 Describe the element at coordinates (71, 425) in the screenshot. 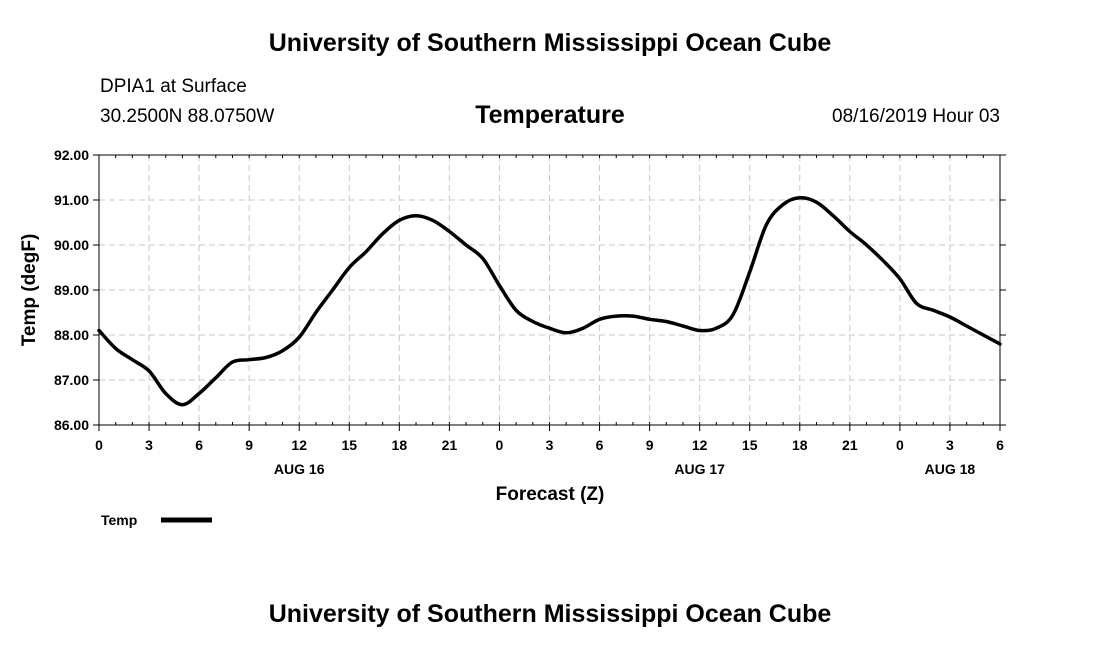

I see `y-tick-label: 86.00` at that location.